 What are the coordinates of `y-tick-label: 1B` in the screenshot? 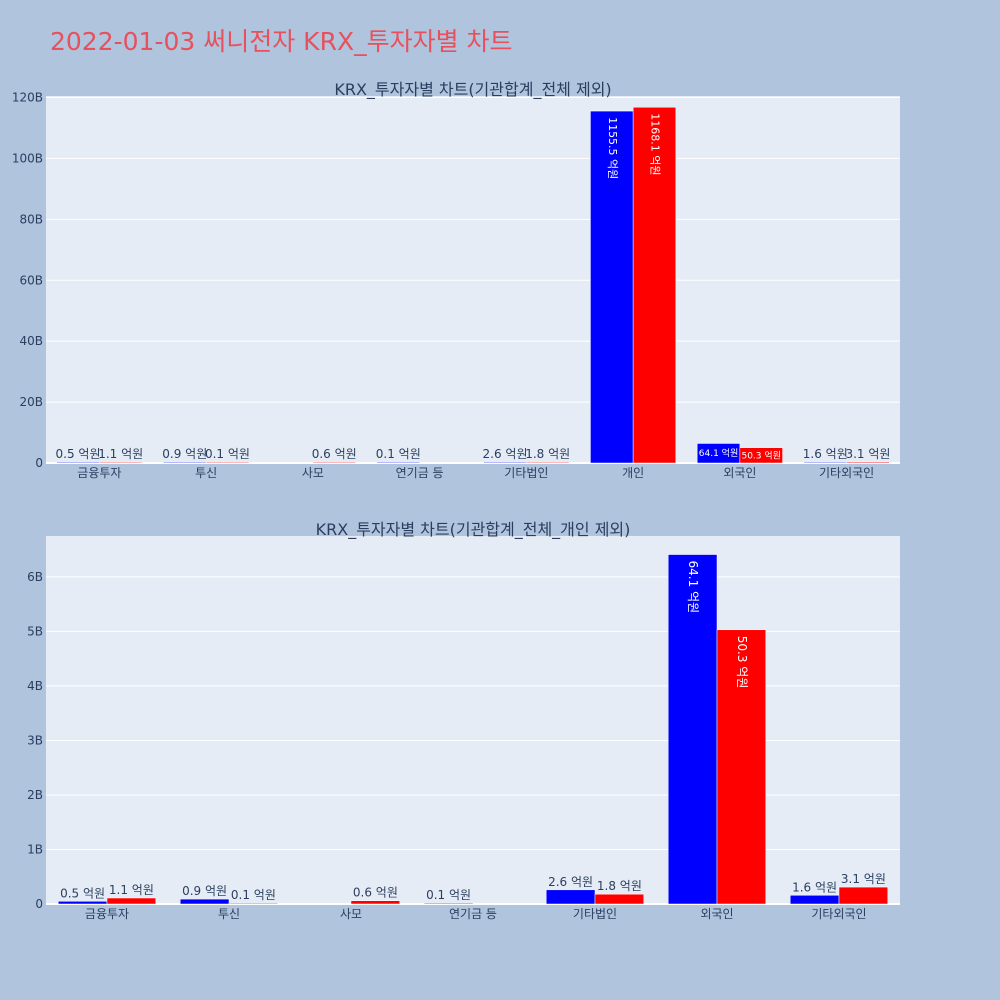 It's located at (35, 849).